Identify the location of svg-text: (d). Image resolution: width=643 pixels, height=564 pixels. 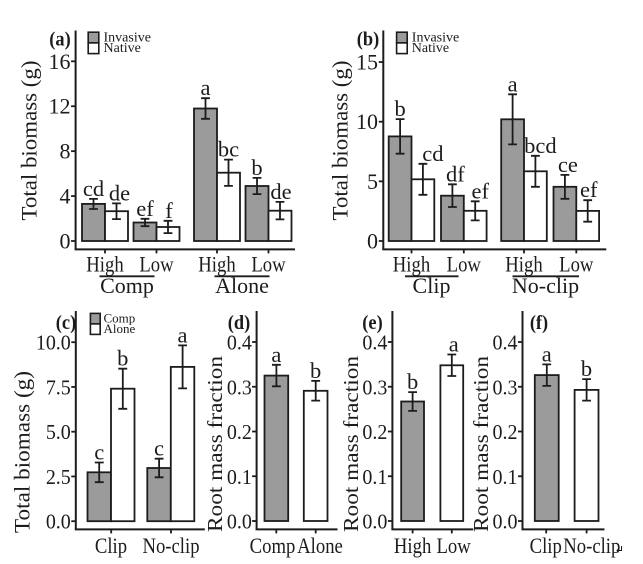
(239, 323).